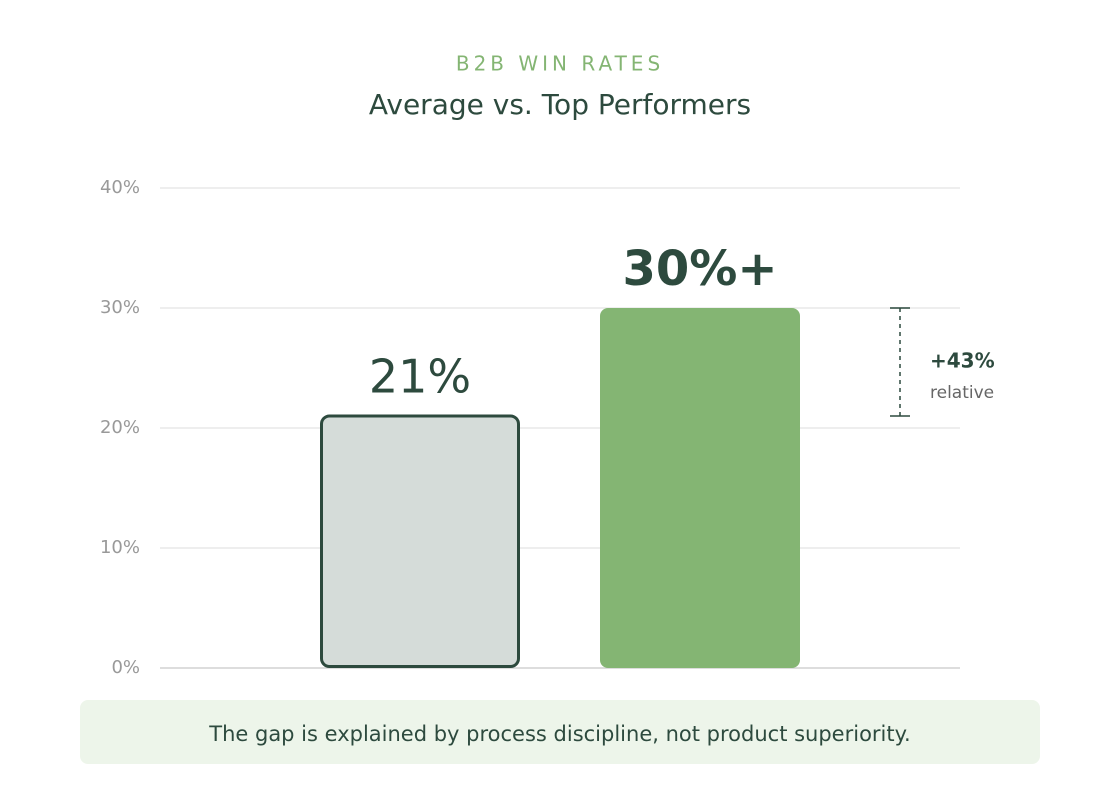  I want to click on footnote-box, so click(560, 732).